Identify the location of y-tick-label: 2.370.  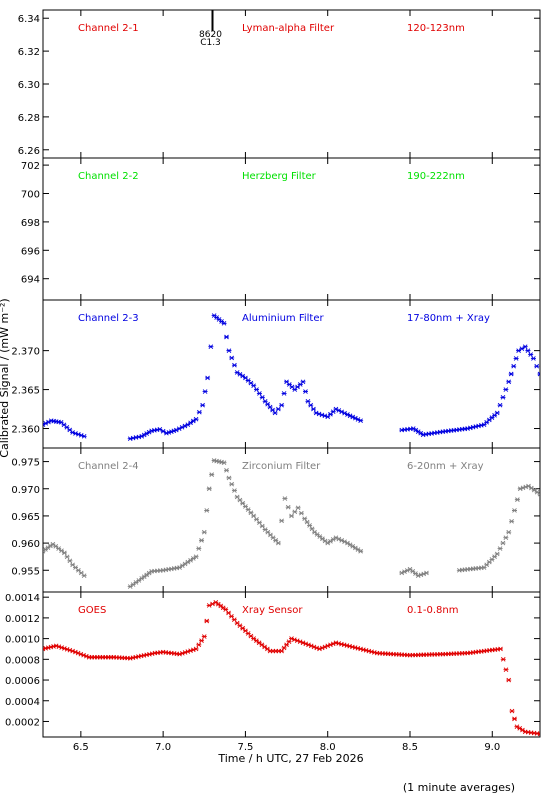
(25, 352).